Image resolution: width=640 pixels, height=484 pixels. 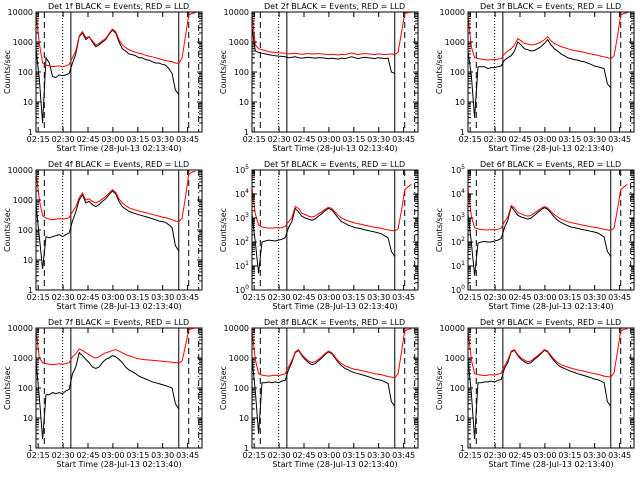 I want to click on panel-title: Det 6f BLACK = Events, RED = LLD, so click(x=550, y=164).